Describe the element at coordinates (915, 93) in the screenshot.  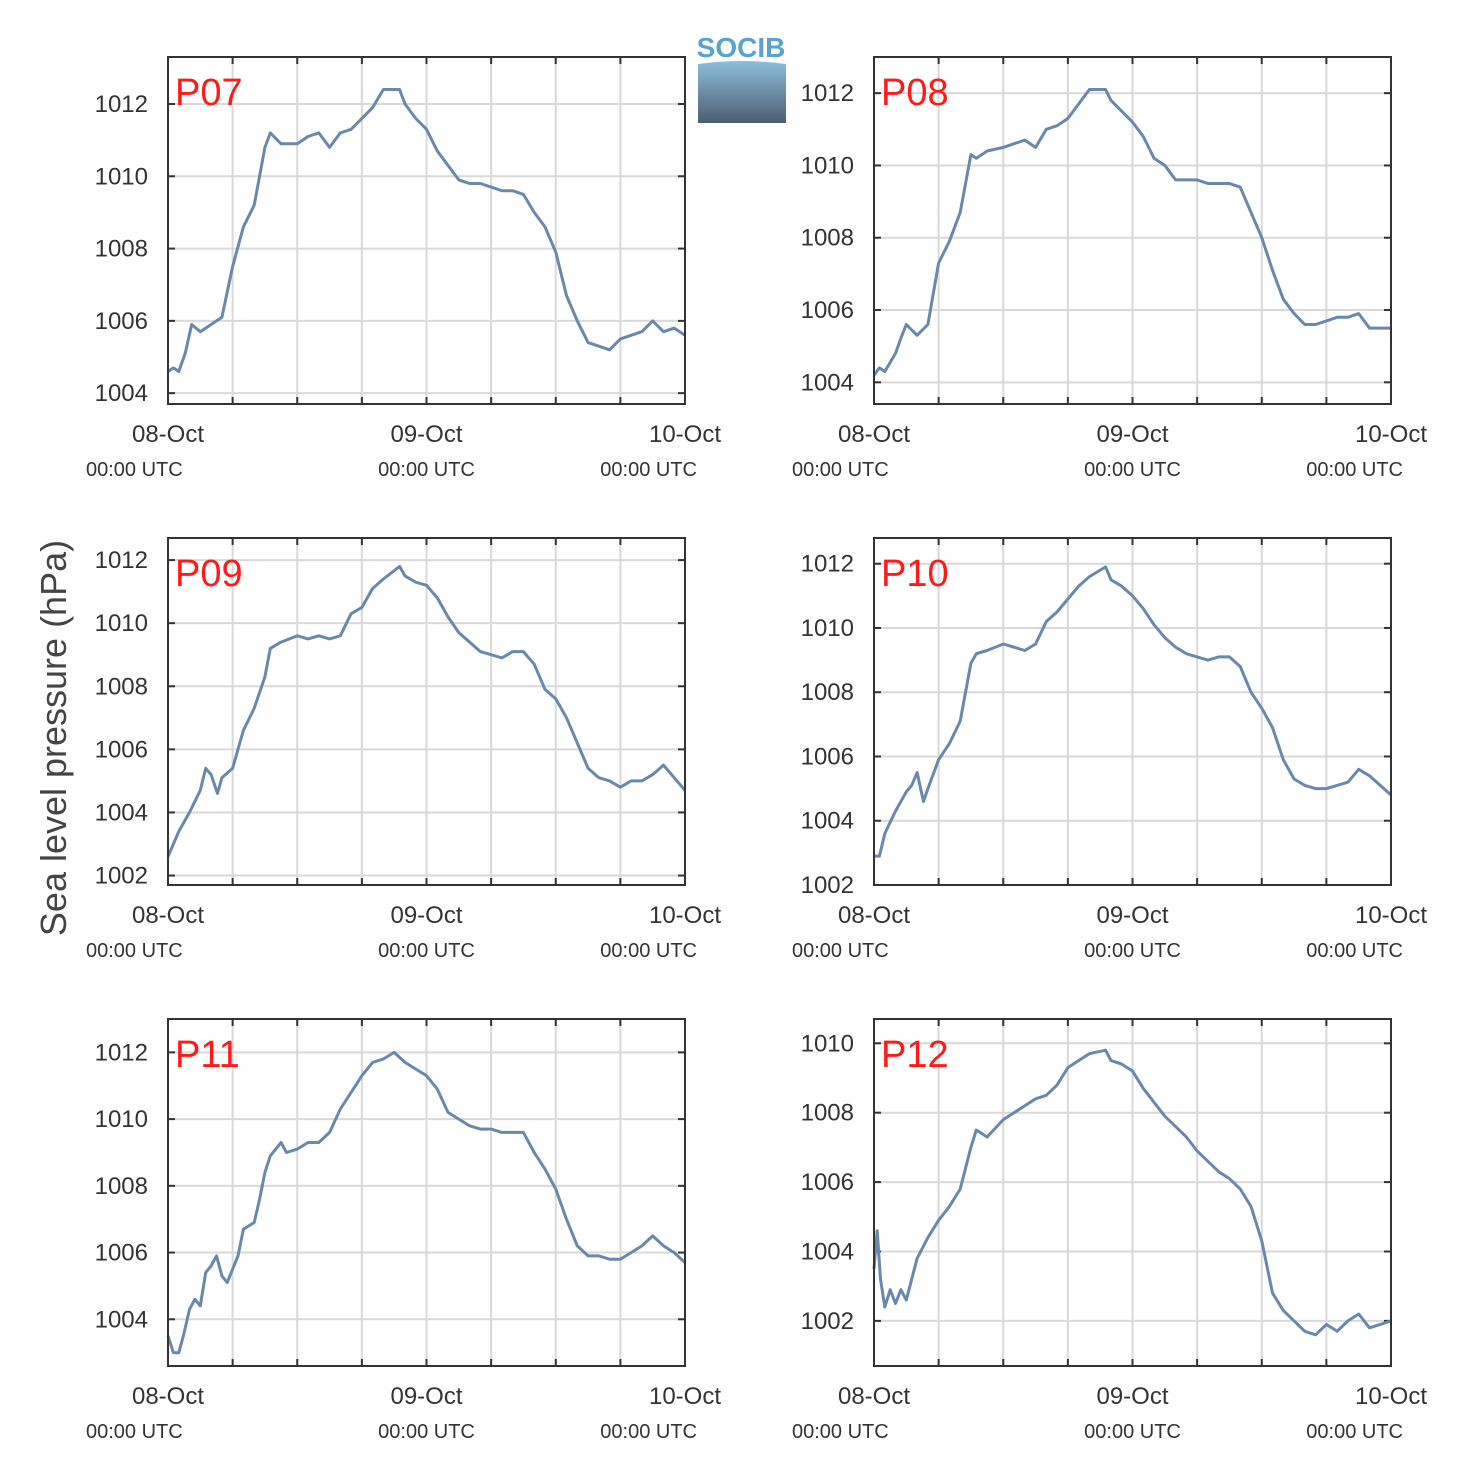
I see `panel-label: P08` at that location.